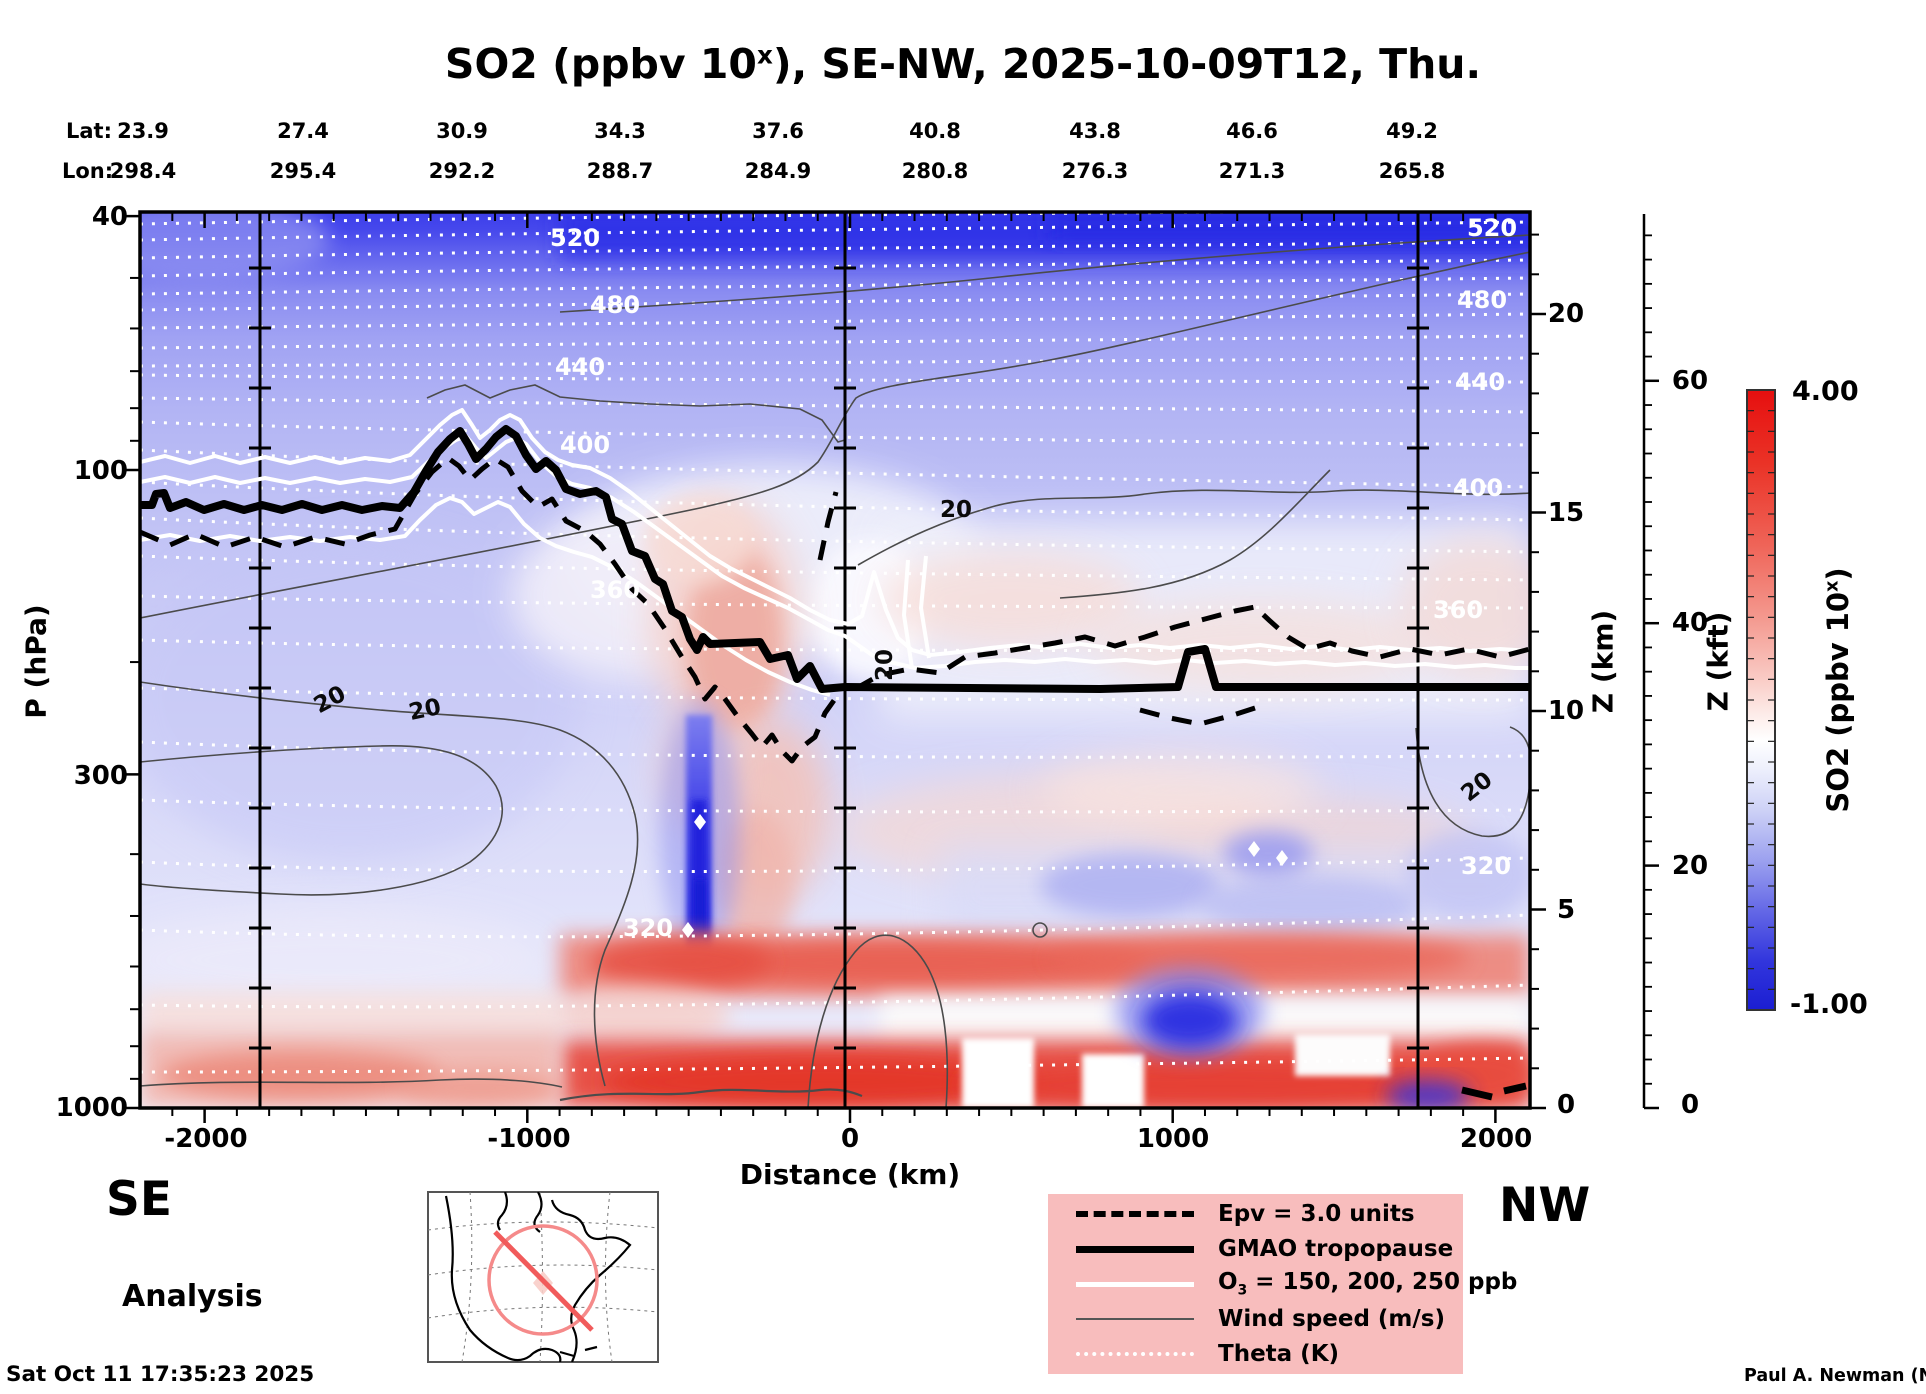 The width and height of the screenshot is (1926, 1394). Describe the element at coordinates (192, 1296) in the screenshot. I see `analysis-label: Analysis` at that location.